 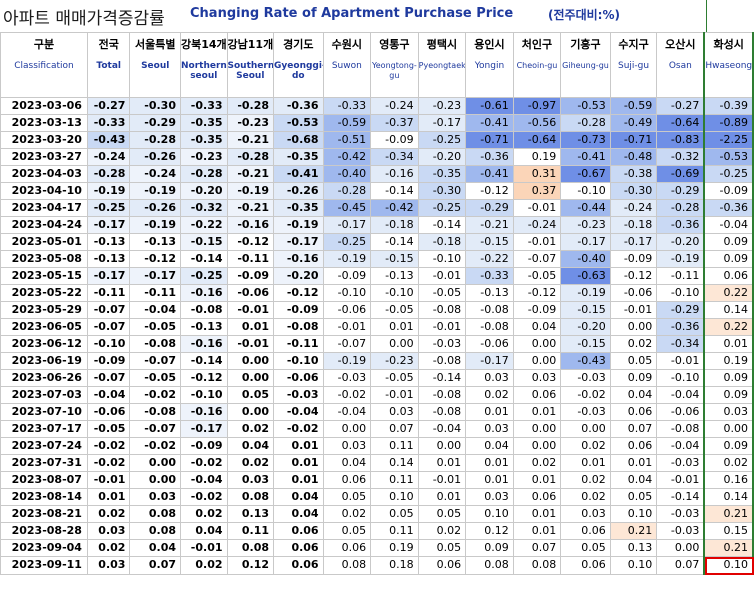 I want to click on cell-gyeonggi: -0.02, so click(x=298, y=429).